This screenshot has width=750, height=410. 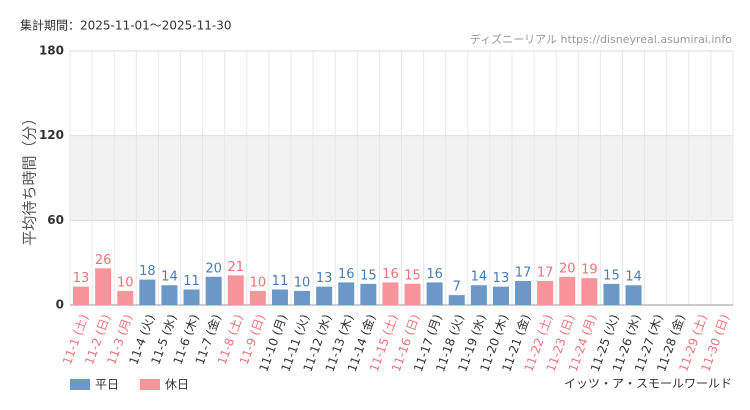 I want to click on data-label: 7, so click(x=457, y=287).